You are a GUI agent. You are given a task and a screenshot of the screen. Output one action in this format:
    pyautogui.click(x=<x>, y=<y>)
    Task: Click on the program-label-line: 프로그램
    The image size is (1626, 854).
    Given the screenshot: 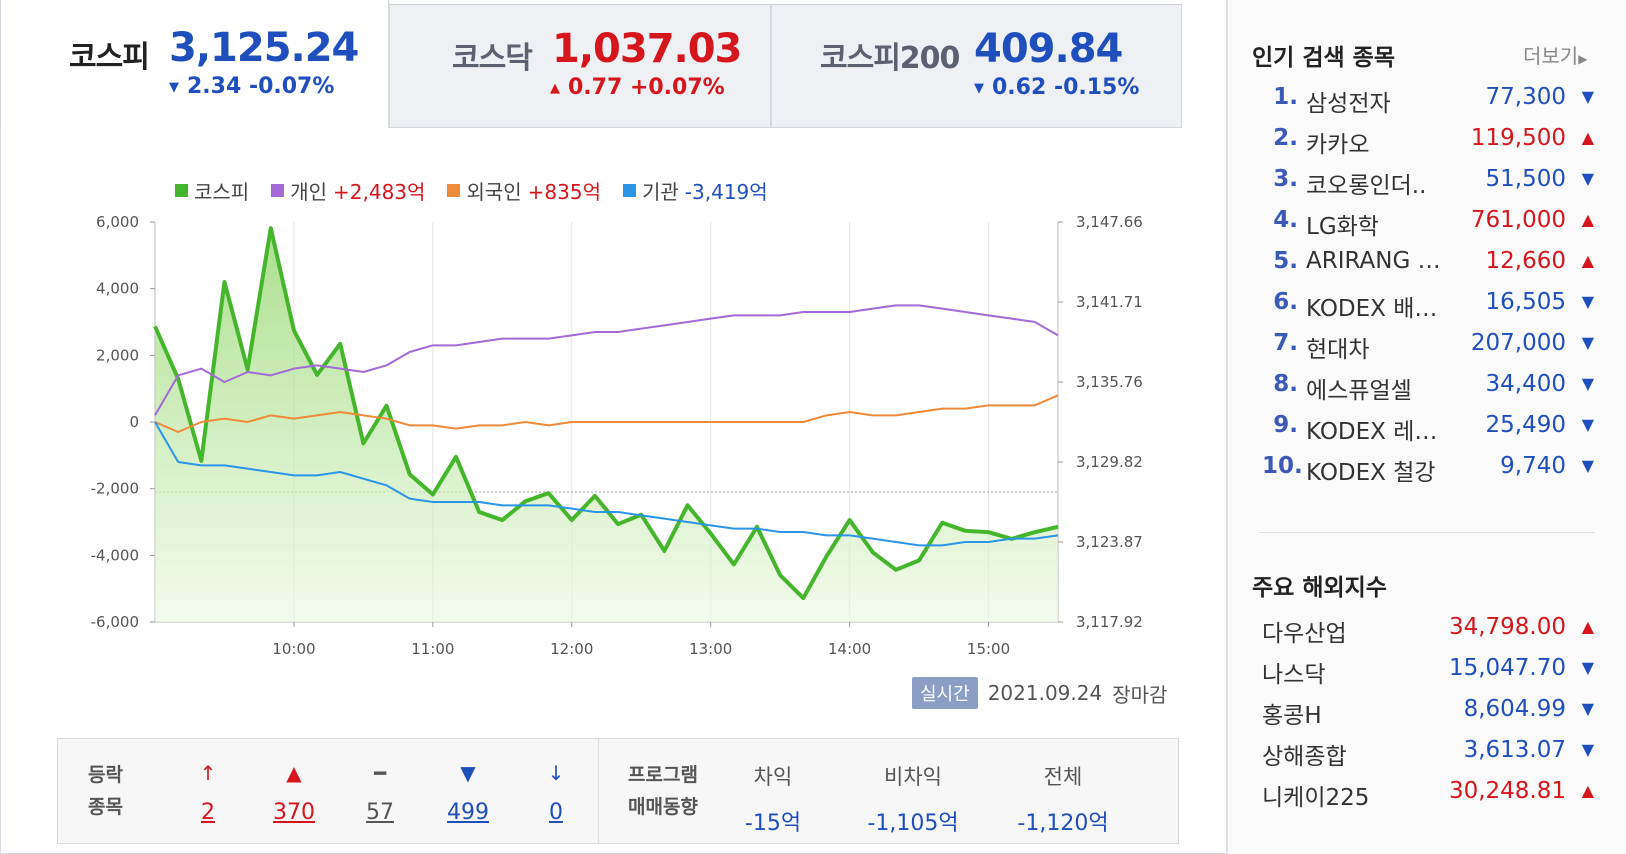 What is the action you would take?
    pyautogui.click(x=663, y=775)
    